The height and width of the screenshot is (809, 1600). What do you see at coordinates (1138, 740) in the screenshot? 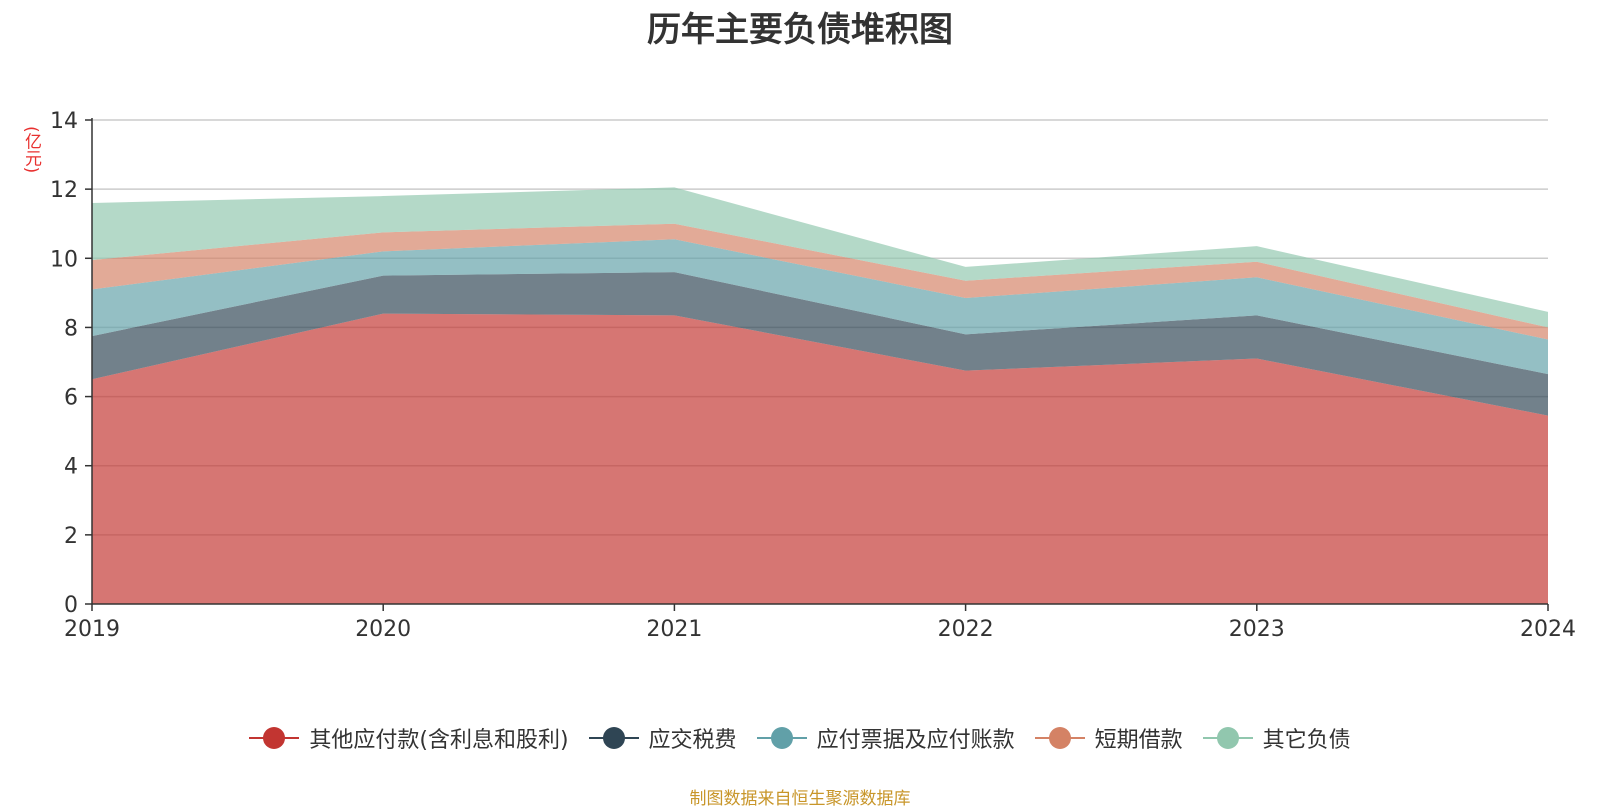
I see `legend-label: 短期借款` at bounding box center [1138, 740].